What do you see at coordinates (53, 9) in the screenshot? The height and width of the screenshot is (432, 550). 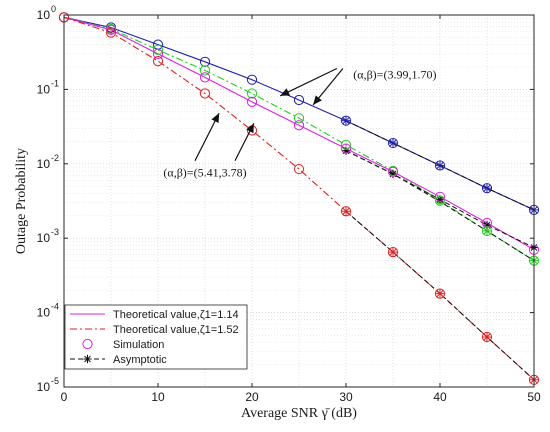 I see `y-tick-exponent: 0` at bounding box center [53, 9].